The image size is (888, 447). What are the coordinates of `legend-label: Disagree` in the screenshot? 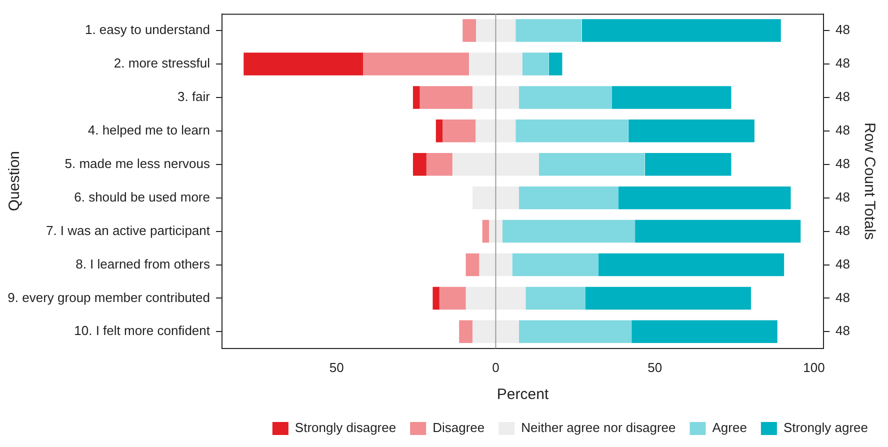 It's located at (458, 428).